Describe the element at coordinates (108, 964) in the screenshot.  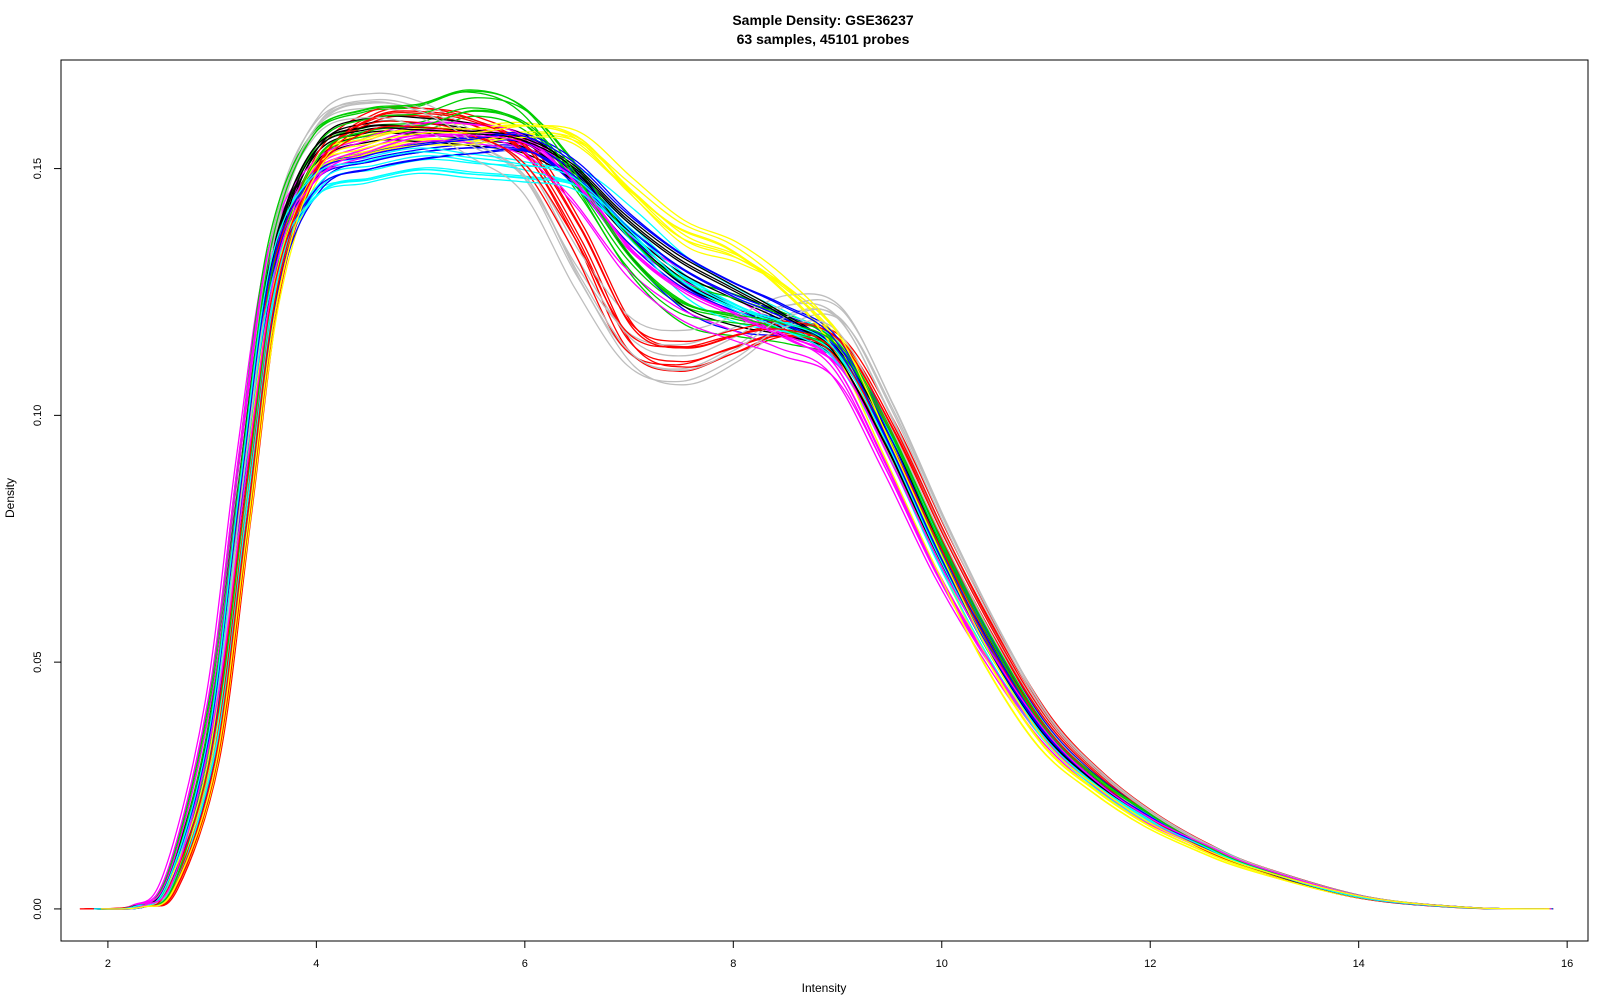
I see `x-tick-label: 2` at that location.